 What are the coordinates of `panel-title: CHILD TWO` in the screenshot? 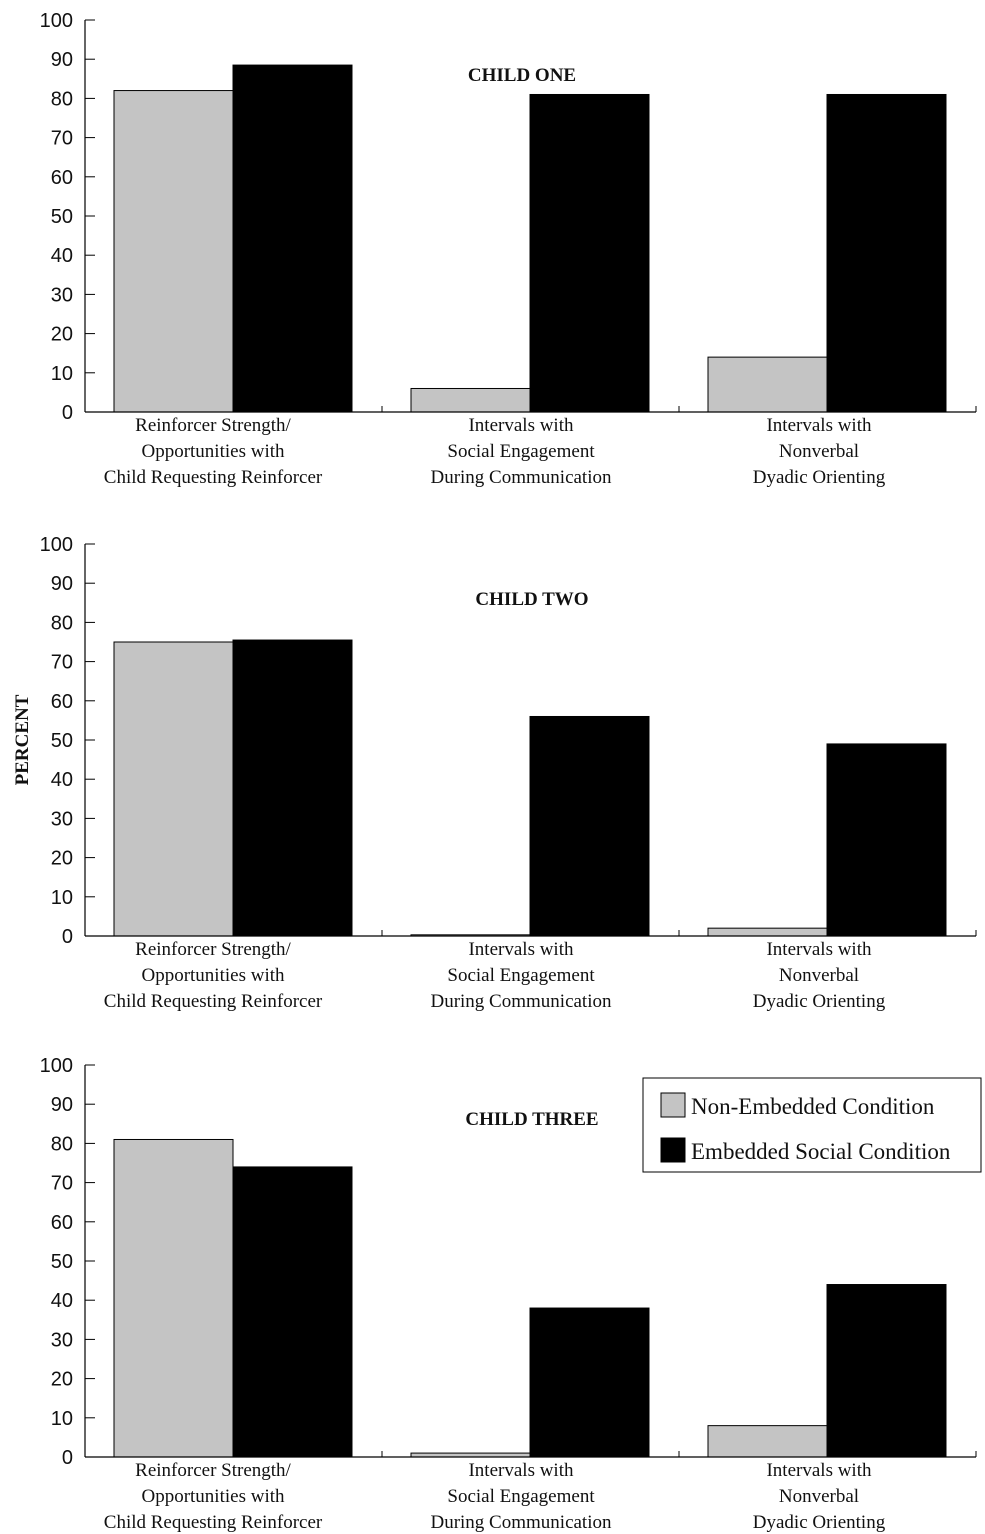 It's located at (531, 599).